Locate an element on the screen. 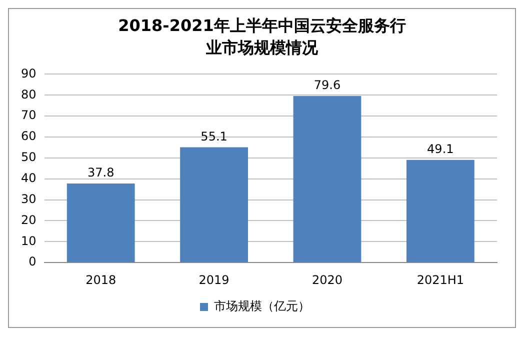  x-tick-label: 2020 is located at coordinates (327, 279).